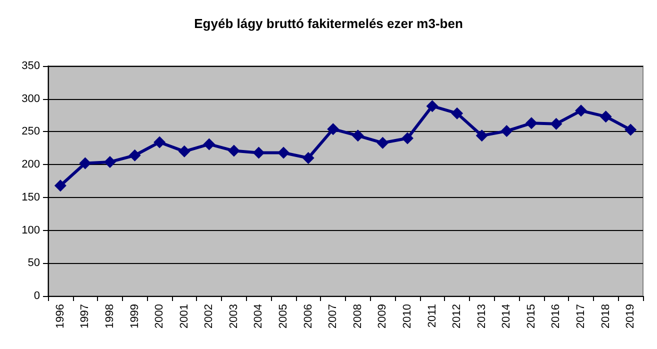 The height and width of the screenshot is (349, 657). I want to click on x-tick-label: 1998, so click(110, 316).